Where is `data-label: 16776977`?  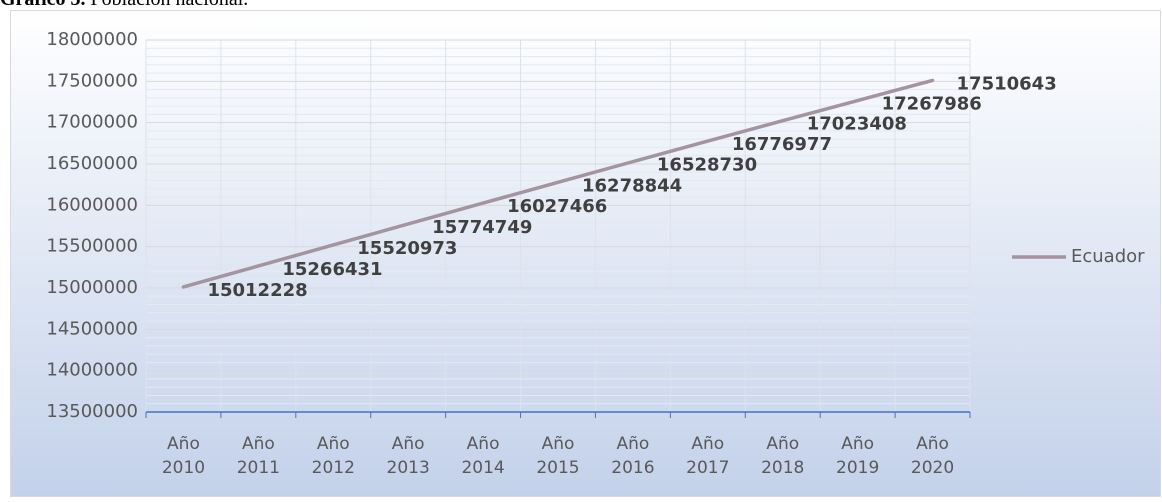 data-label: 16776977 is located at coordinates (782, 144).